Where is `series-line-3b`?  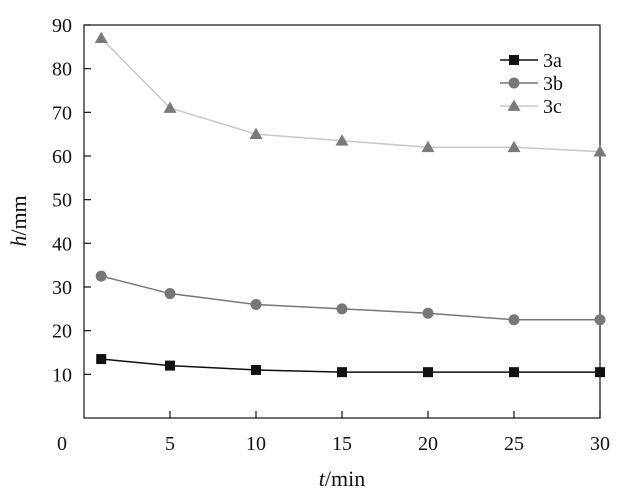
series-line-3b is located at coordinates (350, 298).